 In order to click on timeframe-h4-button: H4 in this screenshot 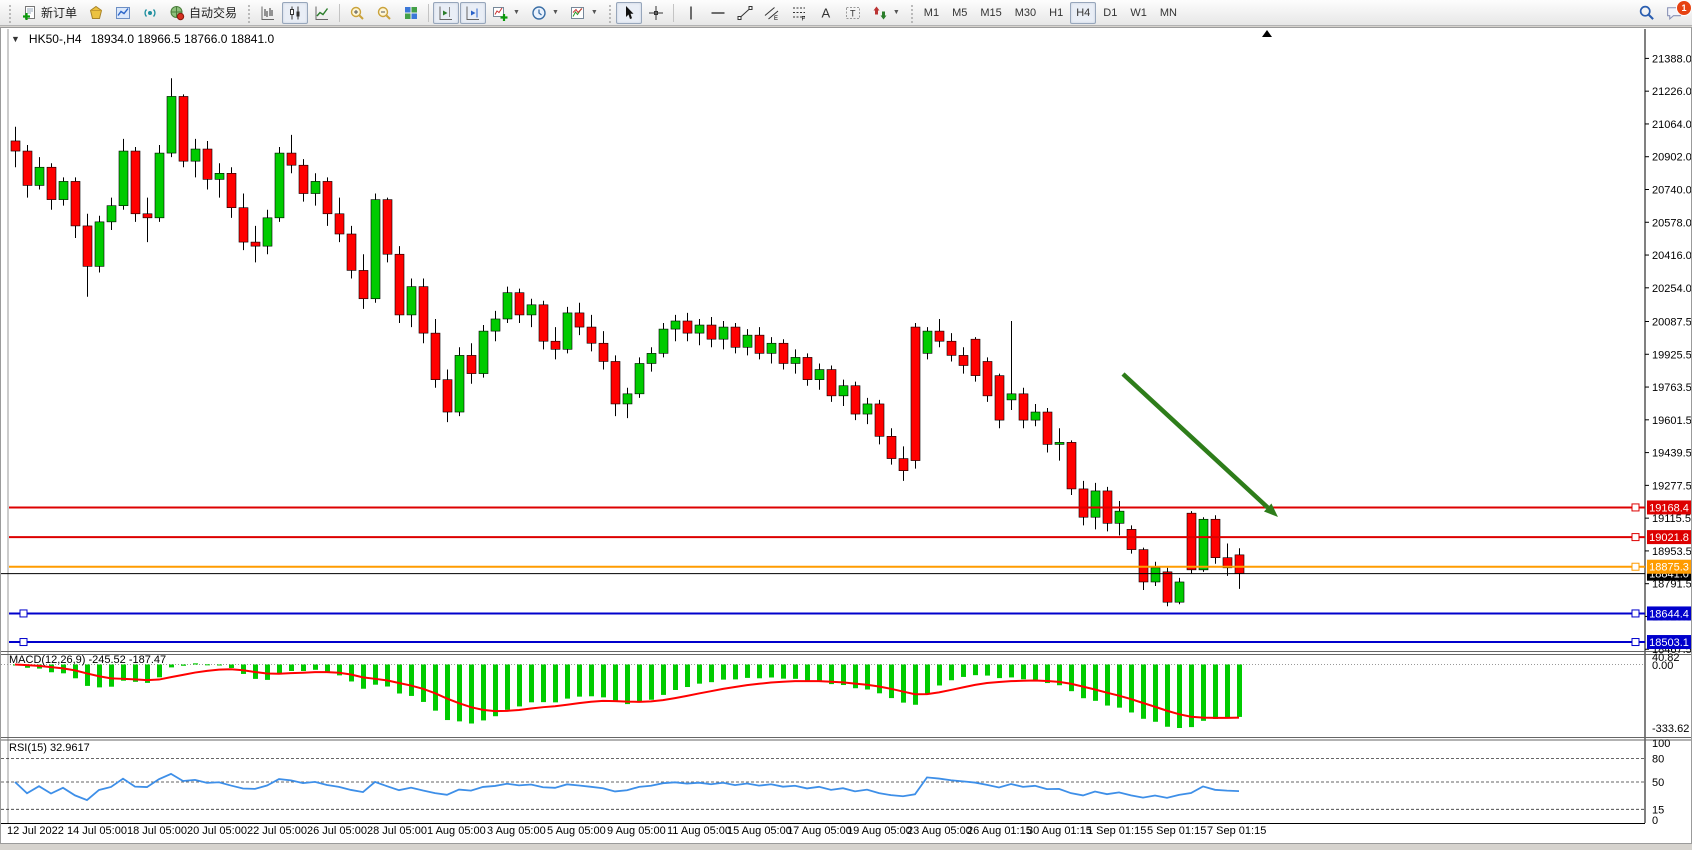, I will do `click(1083, 12)`.